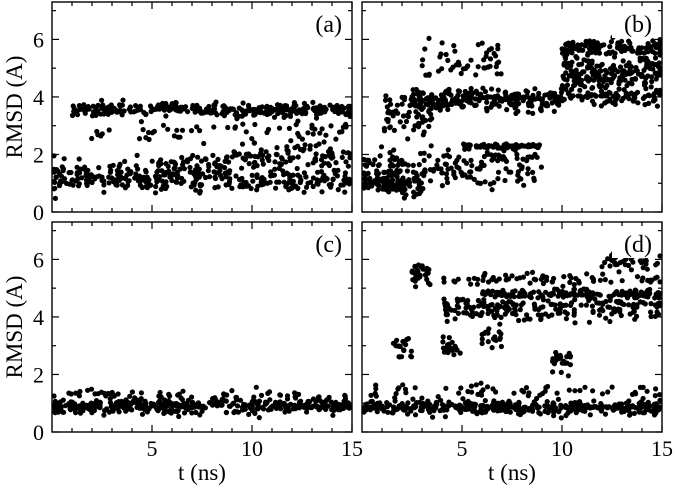 Image resolution: width=677 pixels, height=492 pixels. I want to click on y-tick-label: 6, so click(38, 39).